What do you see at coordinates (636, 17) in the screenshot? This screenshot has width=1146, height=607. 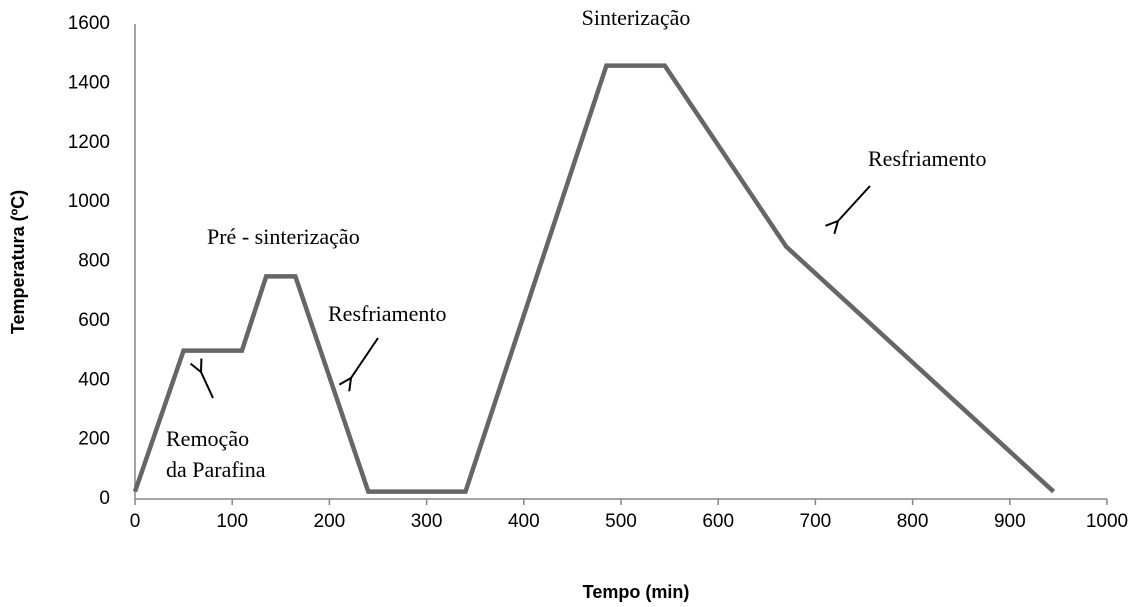 I see `annotation: Sinterização` at bounding box center [636, 17].